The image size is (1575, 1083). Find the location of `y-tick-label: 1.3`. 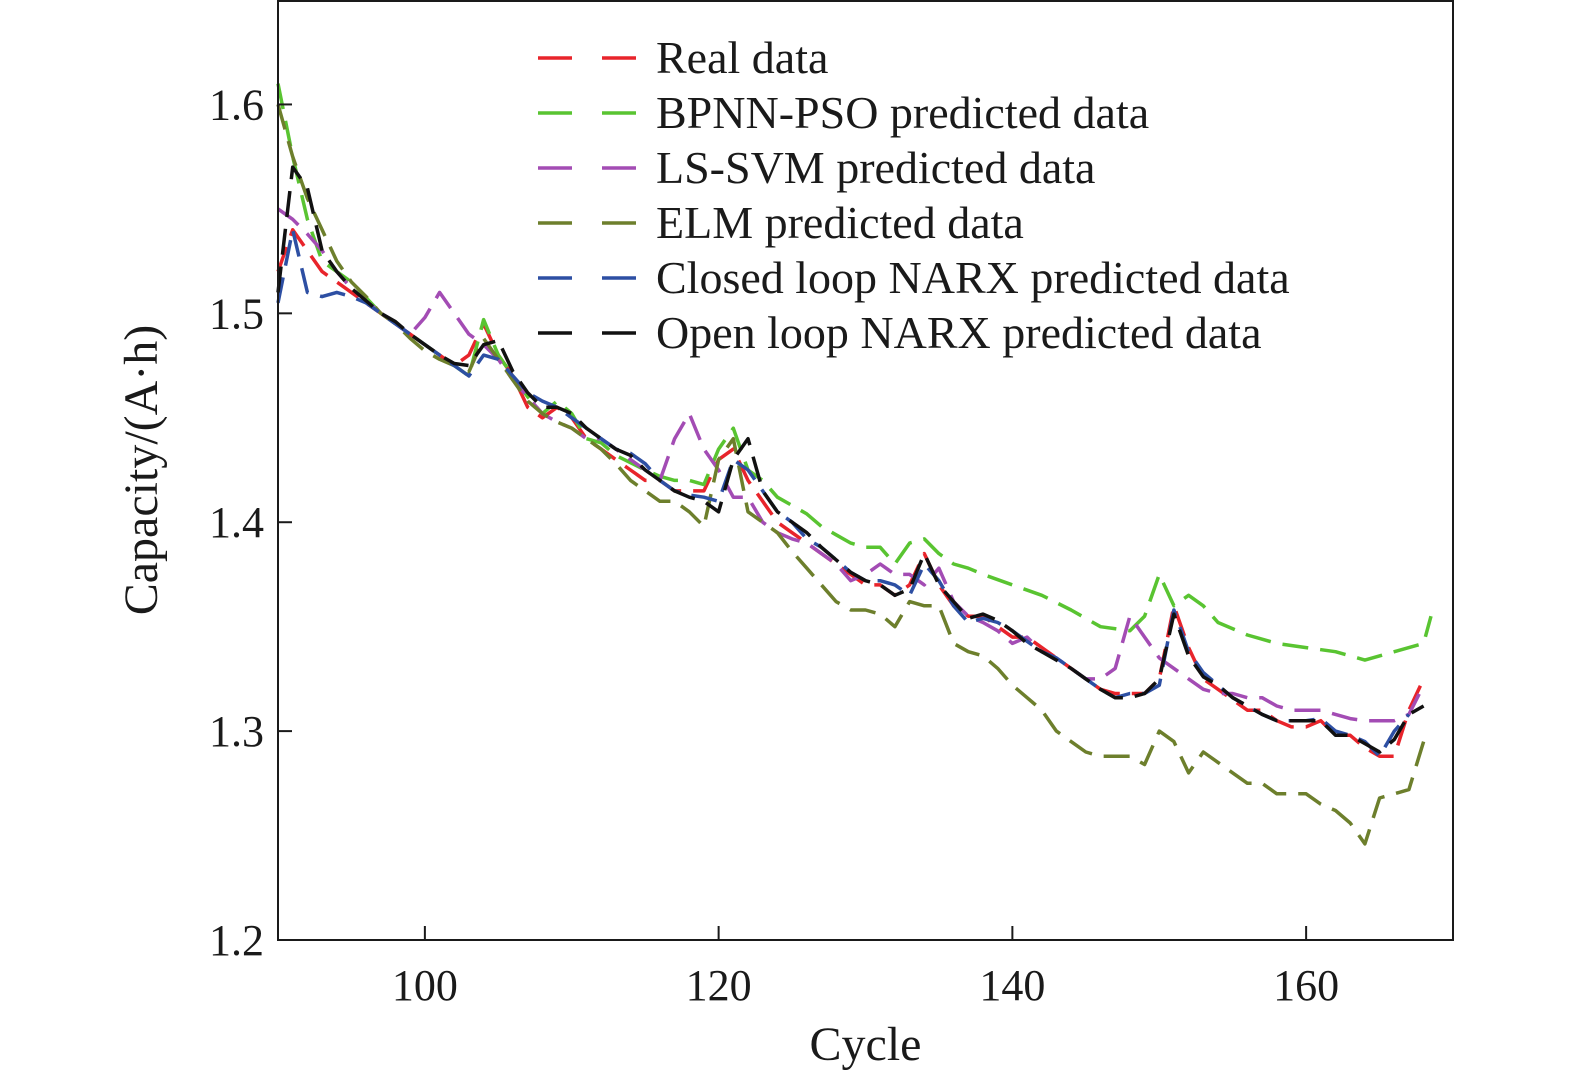

y-tick-label: 1.3 is located at coordinates (236, 731).